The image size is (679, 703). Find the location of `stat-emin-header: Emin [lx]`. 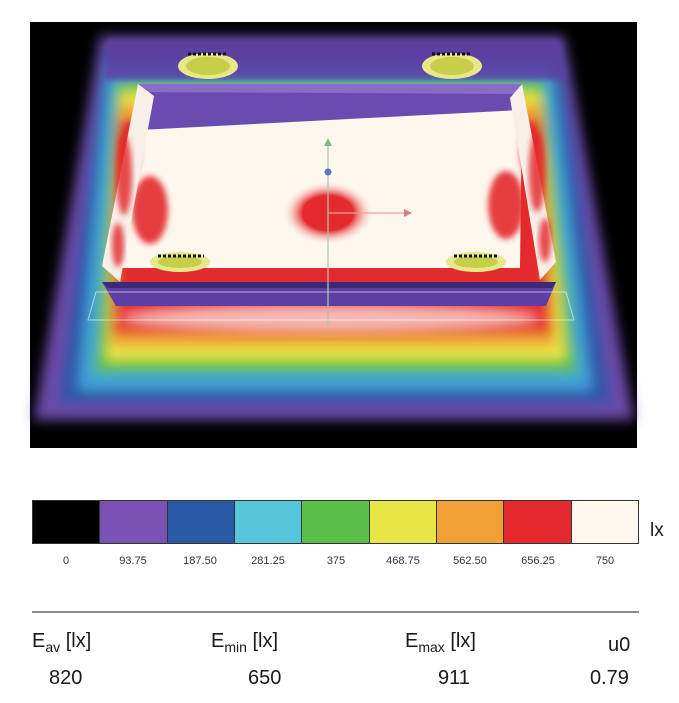

stat-emin-header: Emin [lx] is located at coordinates (244, 642).